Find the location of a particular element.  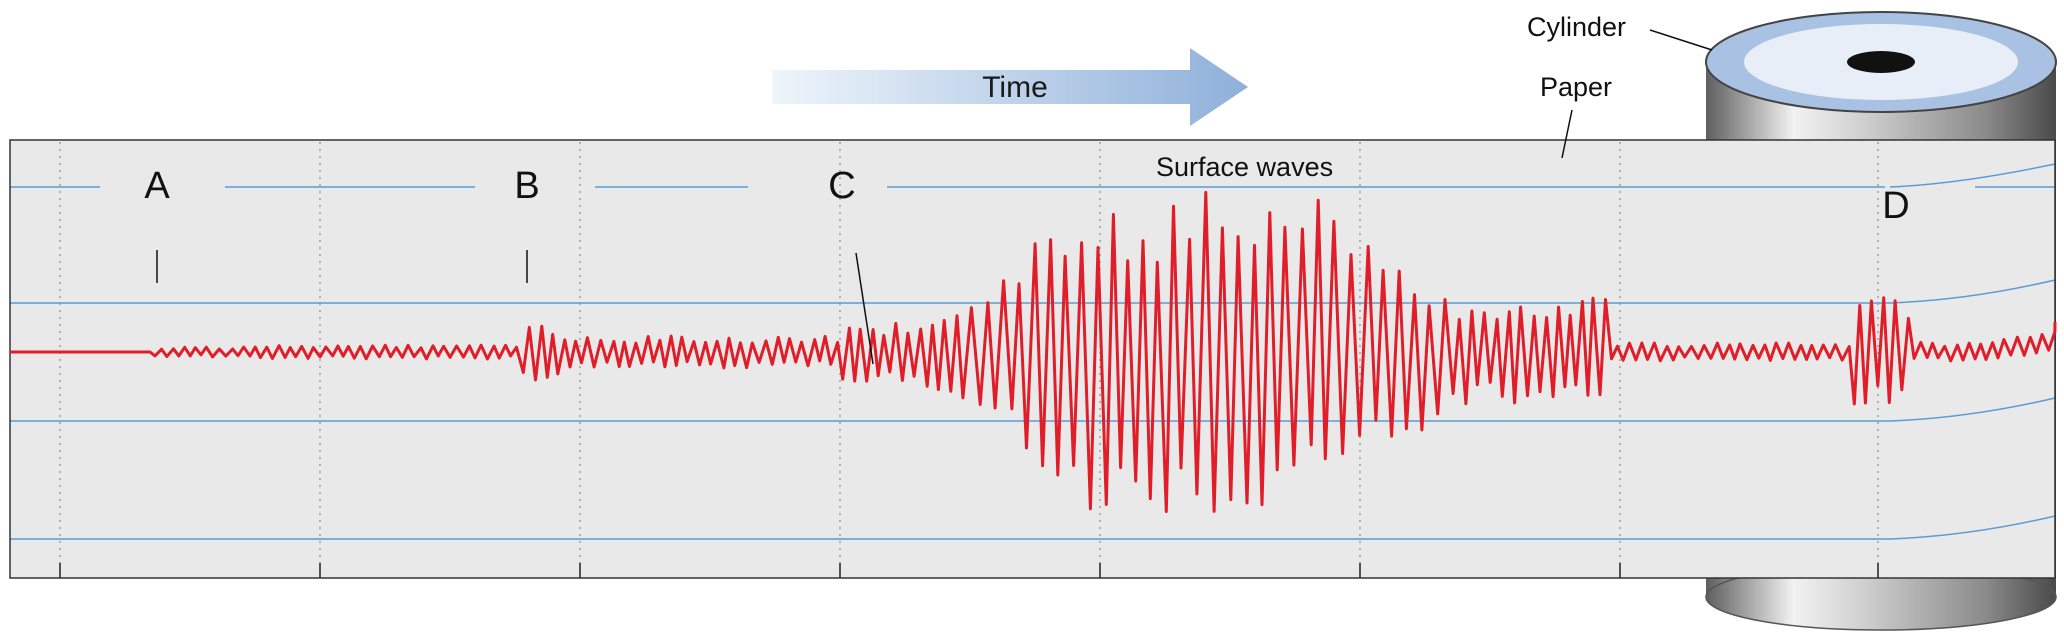

label-d: D is located at coordinates (1895, 206).